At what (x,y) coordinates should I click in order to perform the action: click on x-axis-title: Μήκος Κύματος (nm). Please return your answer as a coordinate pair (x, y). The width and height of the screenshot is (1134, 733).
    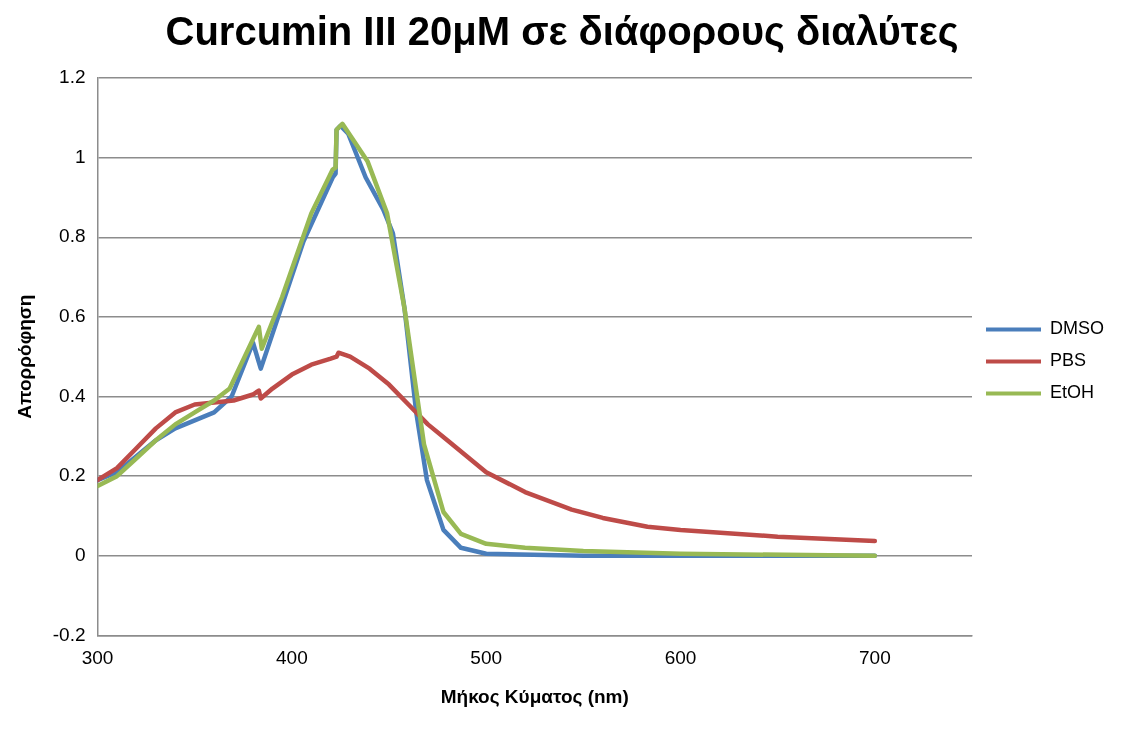
    Looking at the image, I should click on (534, 696).